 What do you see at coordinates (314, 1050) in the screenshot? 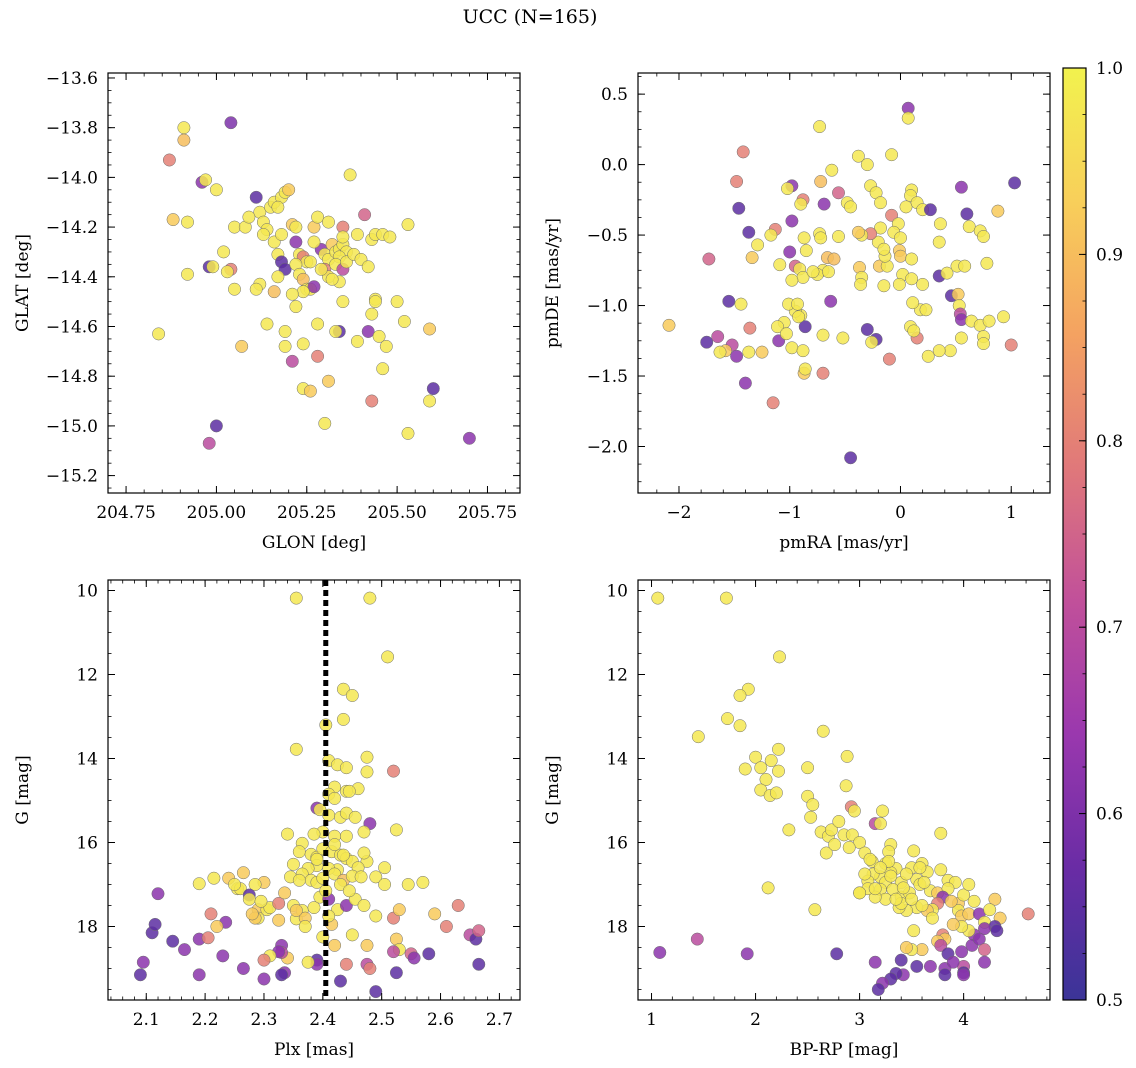
I see `x-axis-label: Plx [mas]` at bounding box center [314, 1050].